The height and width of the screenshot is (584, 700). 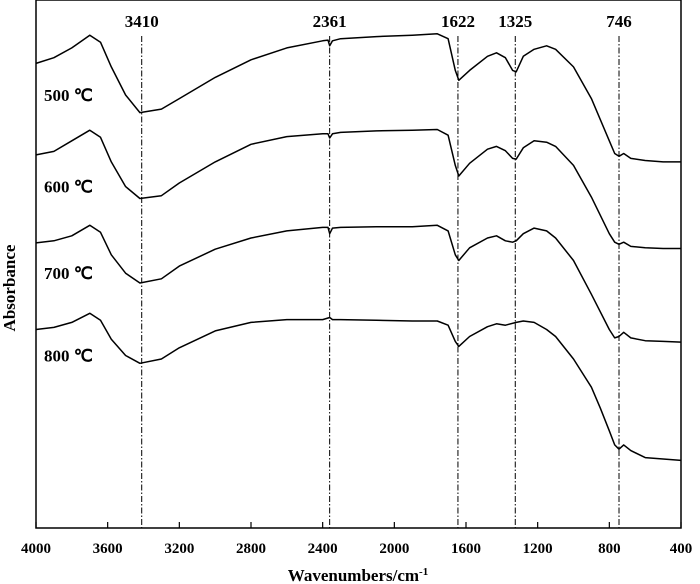 I want to click on x-tick-label: 4000, so click(x=36, y=549).